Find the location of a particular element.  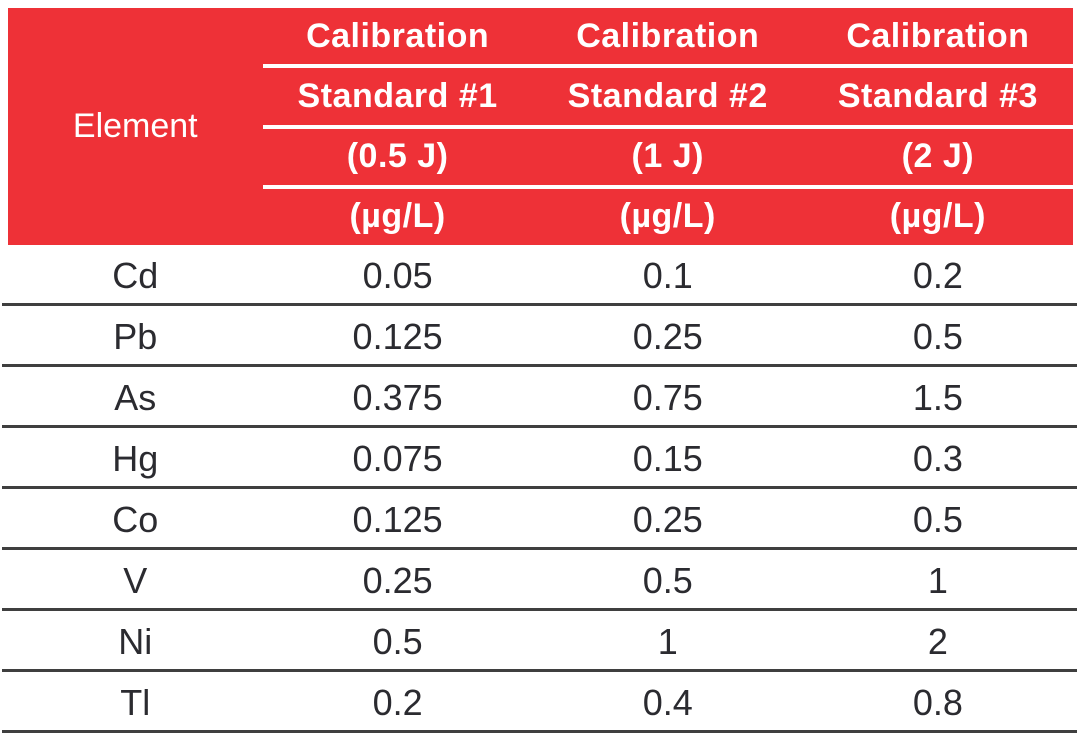

value-cell: 0.075 is located at coordinates (397, 458).